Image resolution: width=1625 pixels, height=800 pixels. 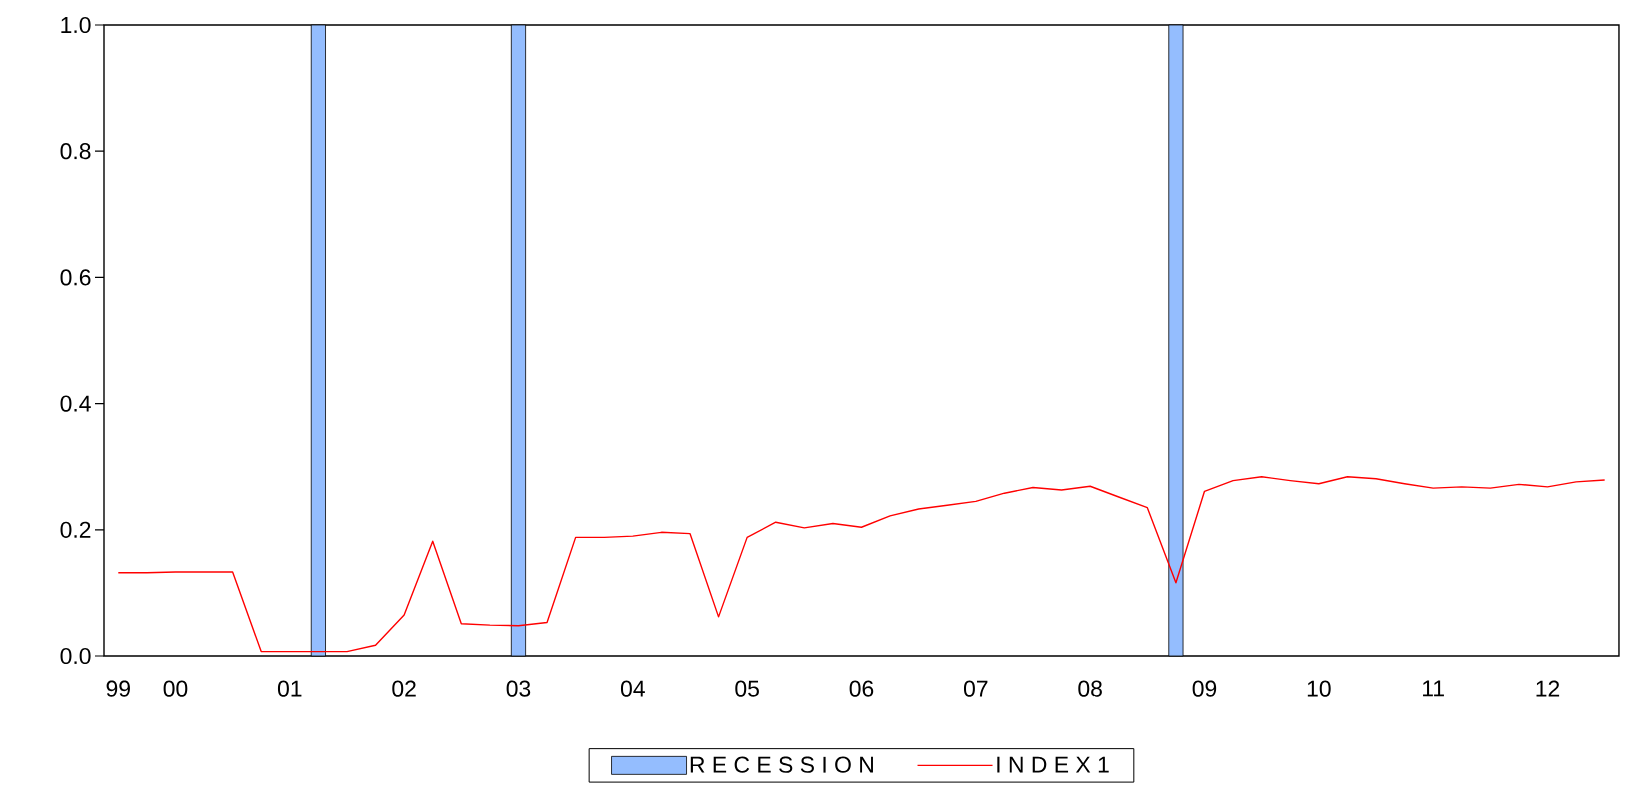 What do you see at coordinates (861, 688) in the screenshot?
I see `x-tick-label: 06` at bounding box center [861, 688].